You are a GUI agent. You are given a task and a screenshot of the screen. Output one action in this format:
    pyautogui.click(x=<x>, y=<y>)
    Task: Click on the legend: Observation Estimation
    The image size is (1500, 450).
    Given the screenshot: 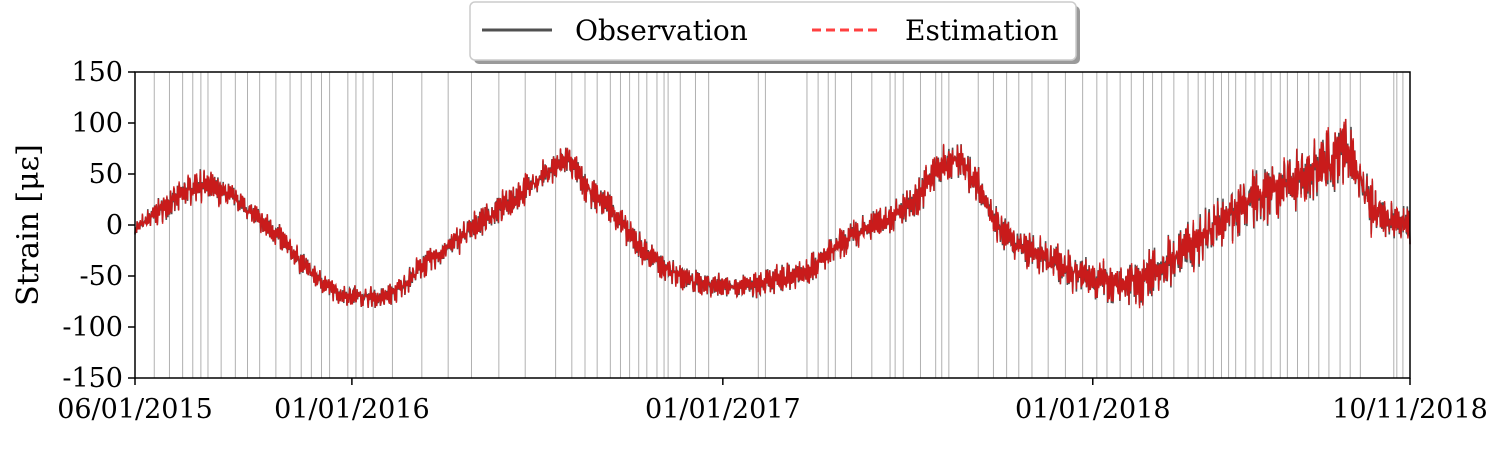 What is the action you would take?
    pyautogui.click(x=774, y=32)
    